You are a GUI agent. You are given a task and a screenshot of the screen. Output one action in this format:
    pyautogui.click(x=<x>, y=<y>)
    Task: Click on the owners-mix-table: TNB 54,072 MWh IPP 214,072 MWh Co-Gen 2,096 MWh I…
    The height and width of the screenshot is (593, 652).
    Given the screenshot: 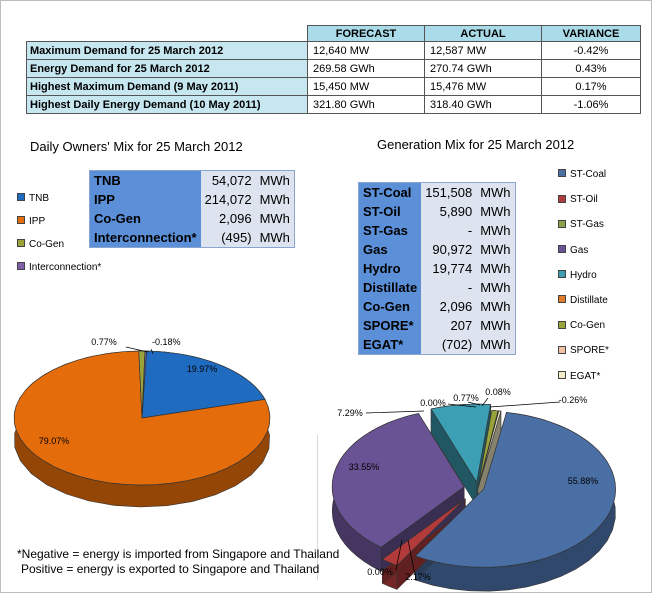 What is the action you would take?
    pyautogui.click(x=192, y=209)
    